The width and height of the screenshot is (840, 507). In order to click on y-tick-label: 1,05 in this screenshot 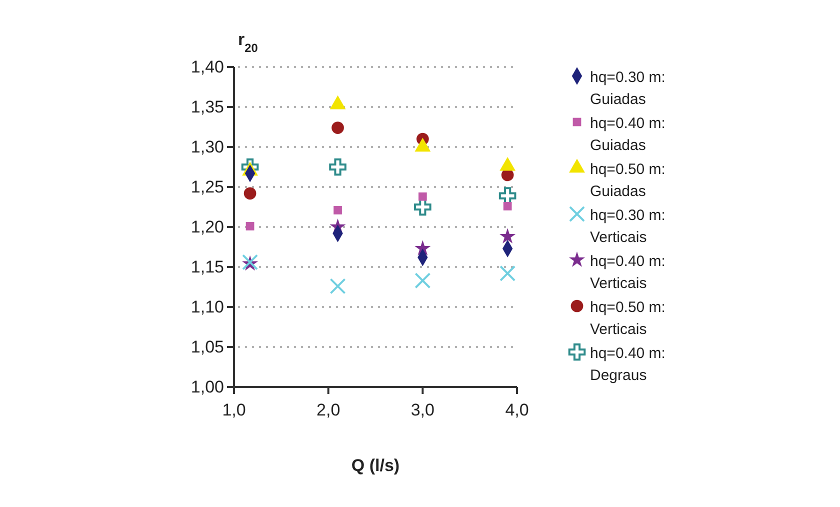, I will do `click(207, 346)`.